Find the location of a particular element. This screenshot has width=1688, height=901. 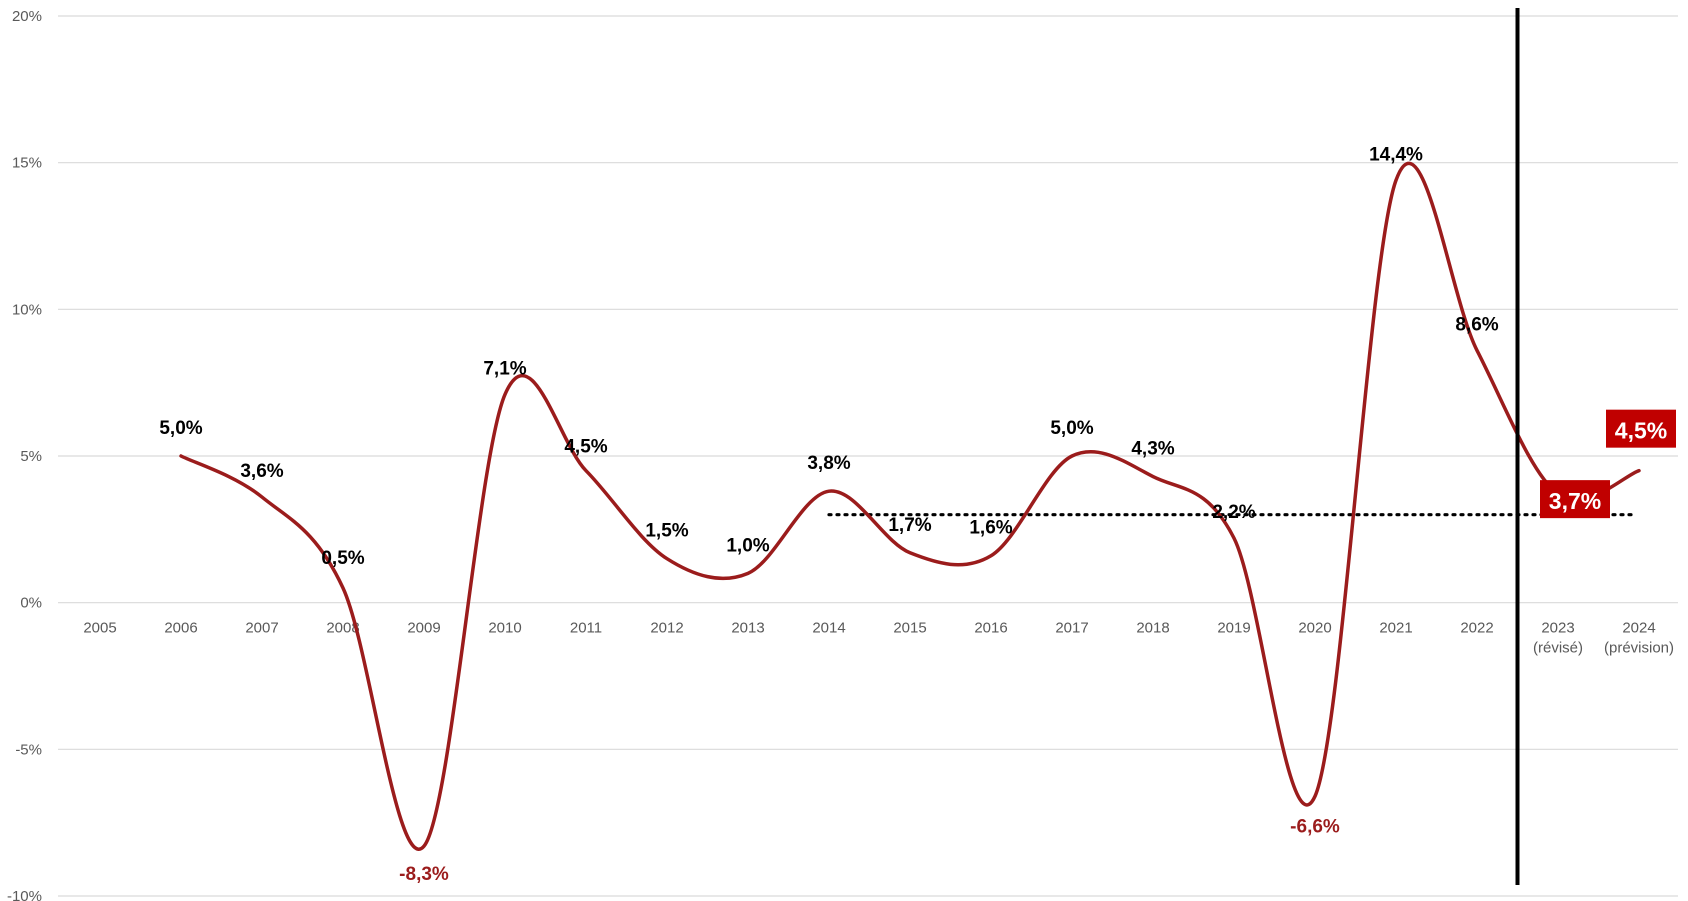

data-label: 3,8% is located at coordinates (828, 463).